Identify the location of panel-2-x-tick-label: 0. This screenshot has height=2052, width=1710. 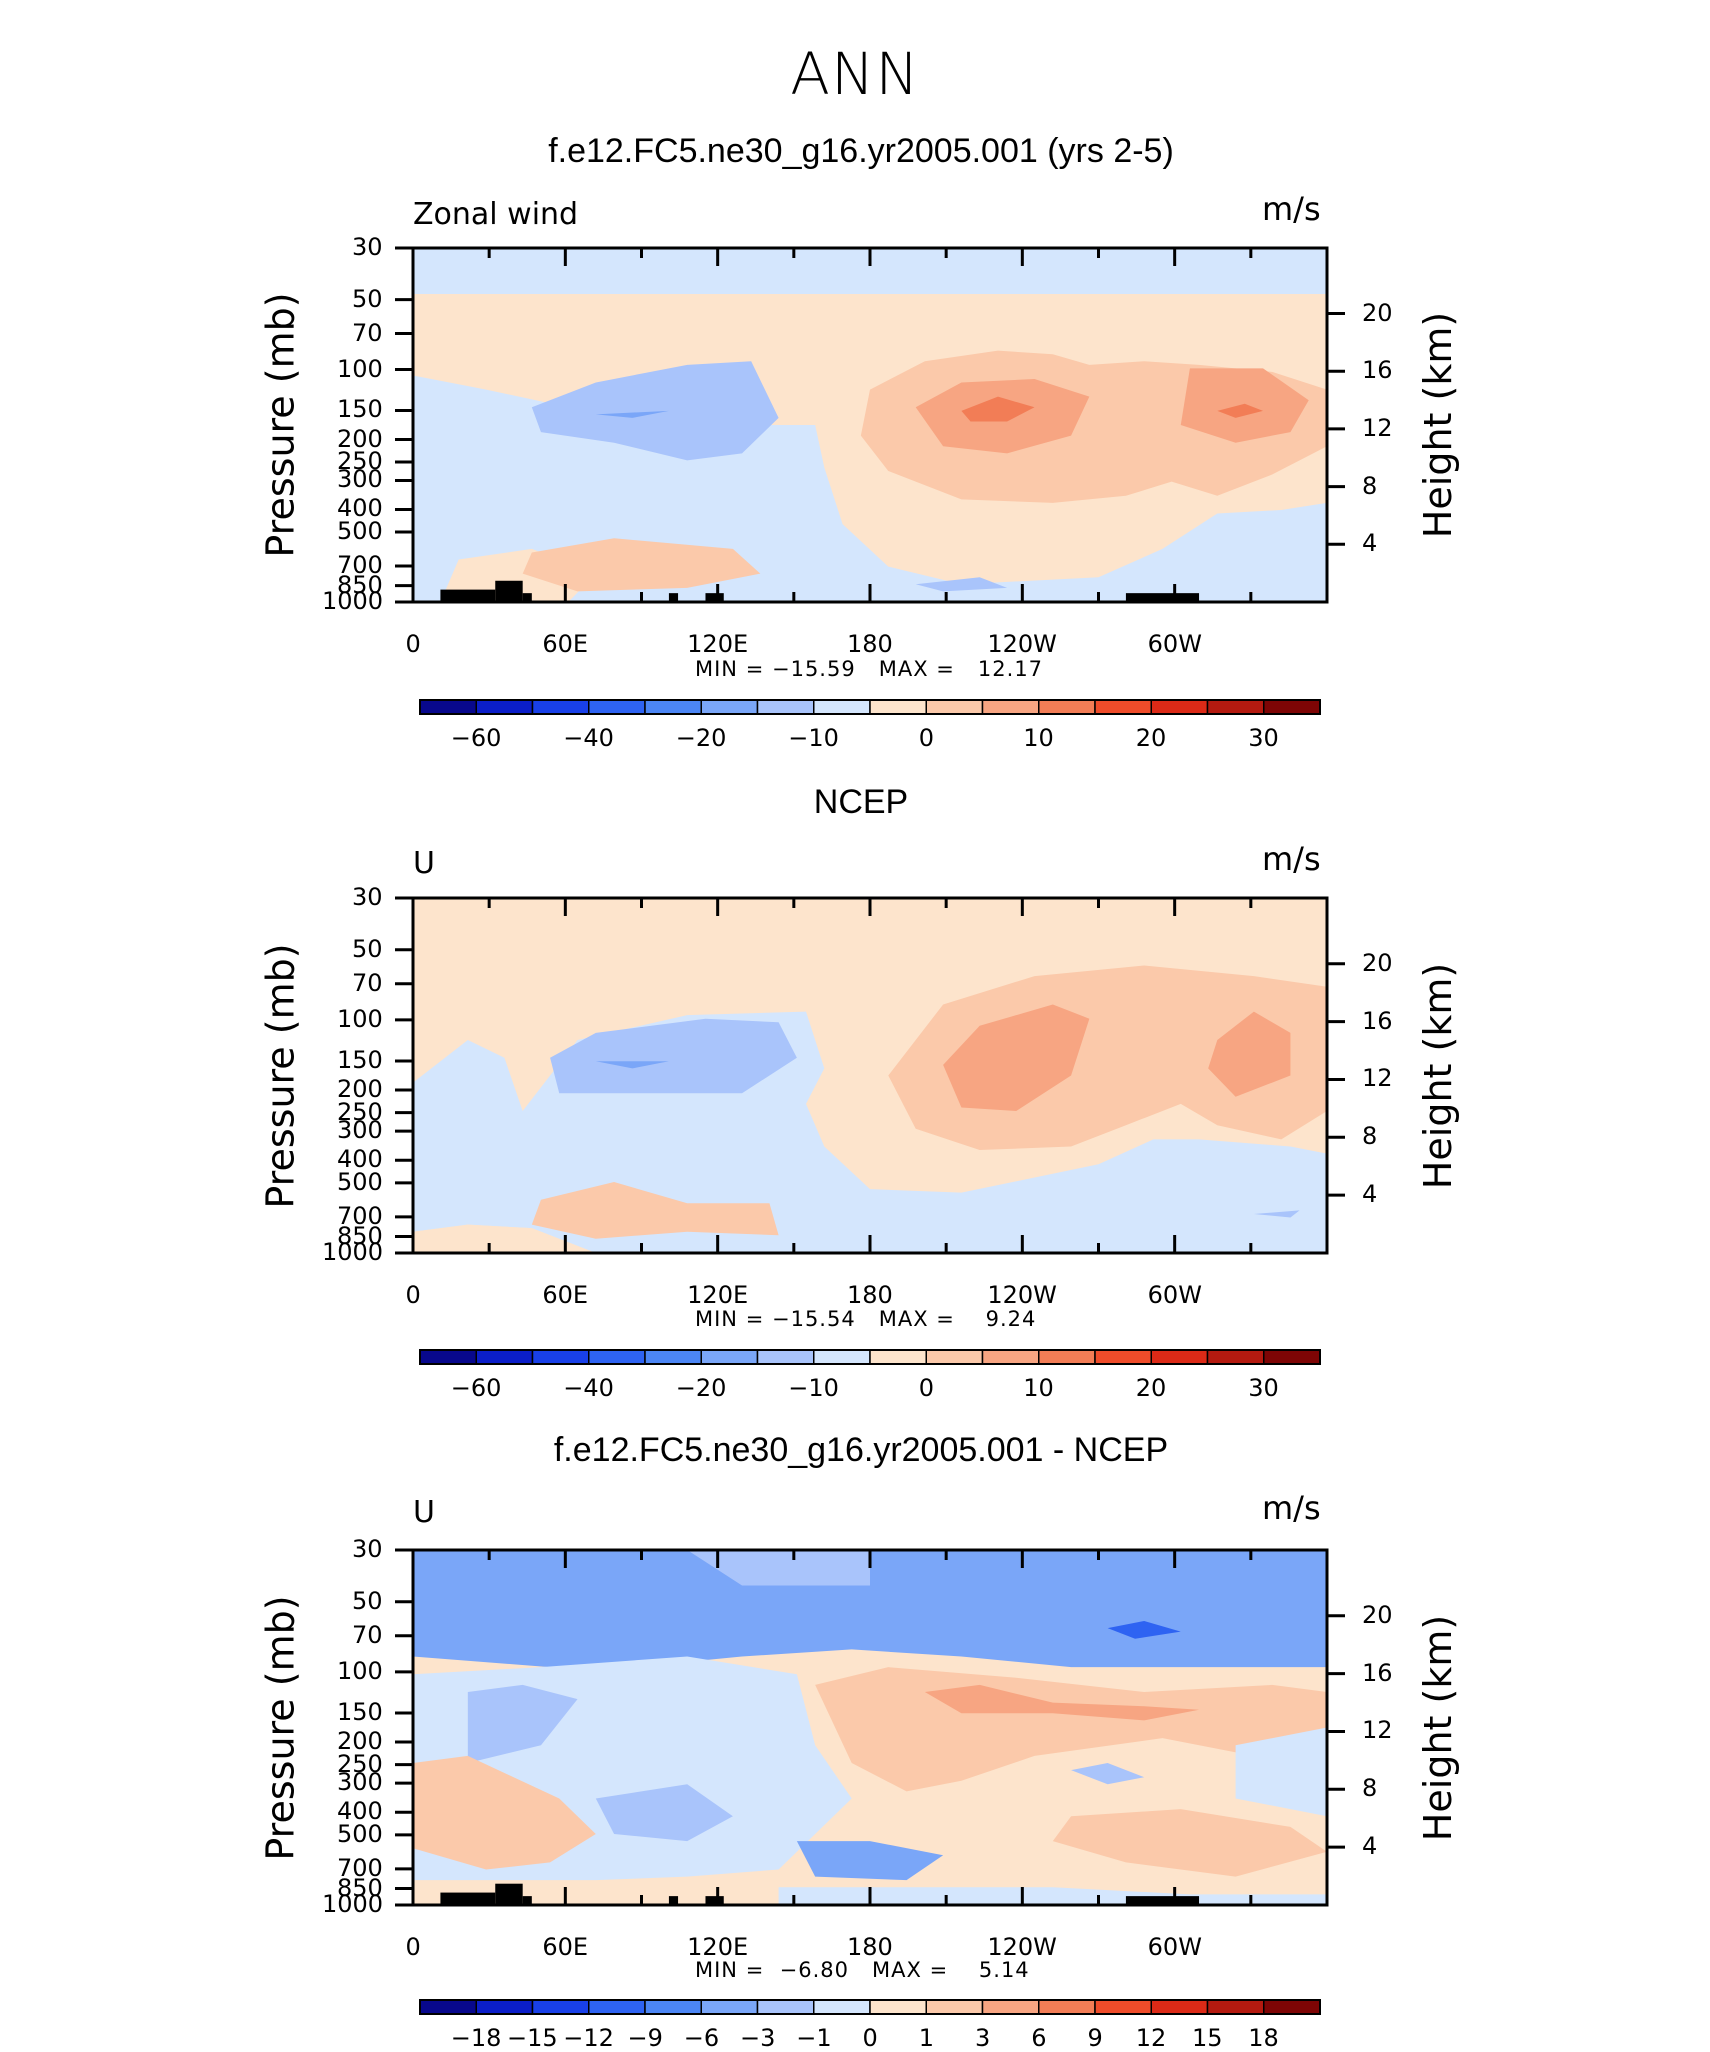
(413, 1295).